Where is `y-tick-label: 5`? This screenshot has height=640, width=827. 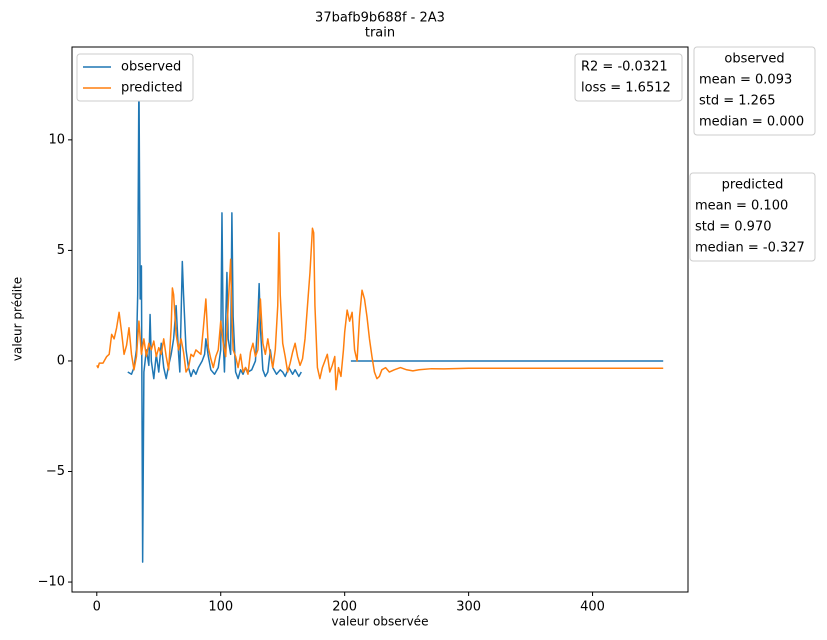
y-tick-label: 5 is located at coordinates (61, 250).